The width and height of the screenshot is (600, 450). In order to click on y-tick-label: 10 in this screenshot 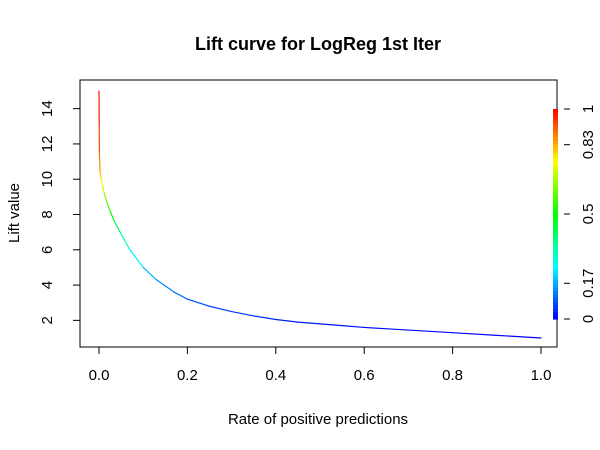, I will do `click(47, 179)`.